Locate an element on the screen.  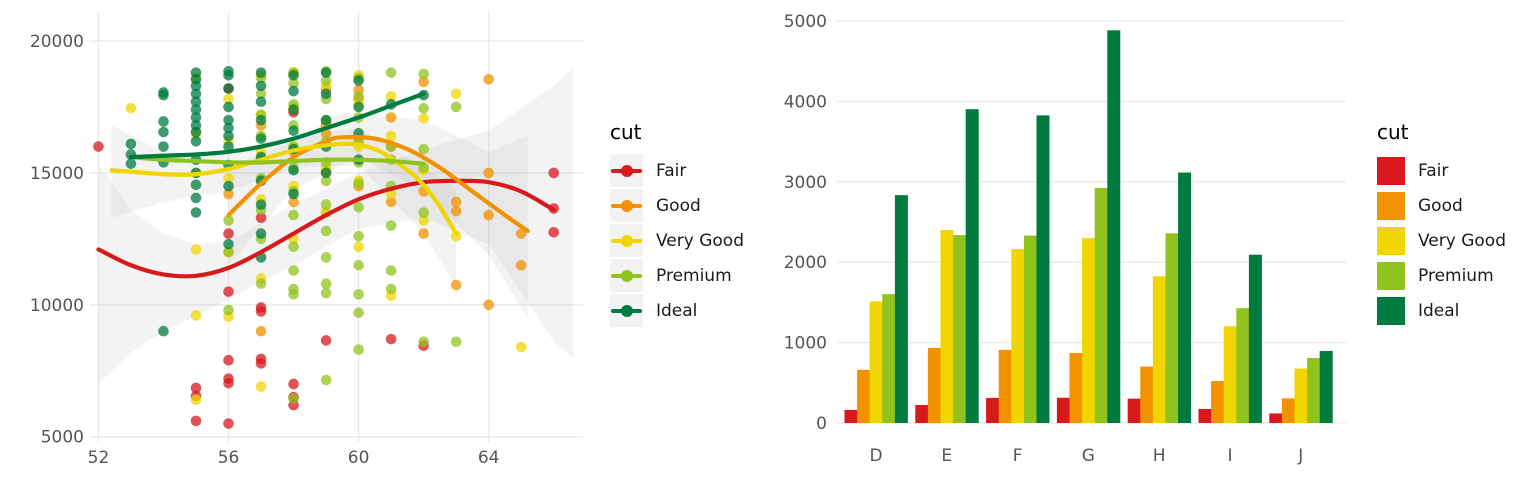
bar-I-fair is located at coordinates (1205, 415).